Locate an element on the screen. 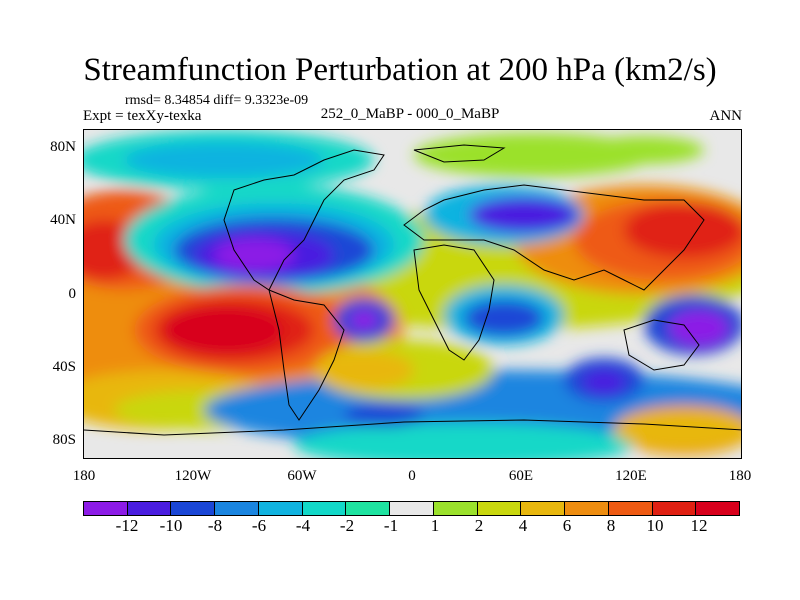 The height and width of the screenshot is (600, 800). colorbar-label: -4 is located at coordinates (303, 525).